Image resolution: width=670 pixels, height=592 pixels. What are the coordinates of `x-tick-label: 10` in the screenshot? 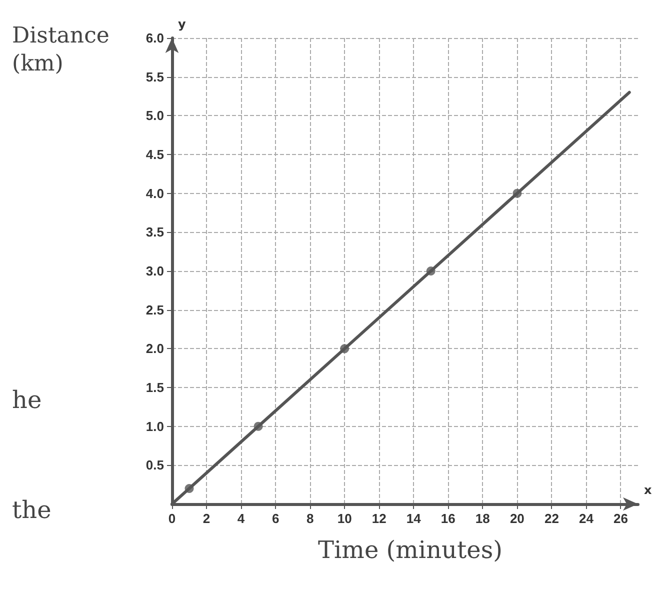 It's located at (344, 518).